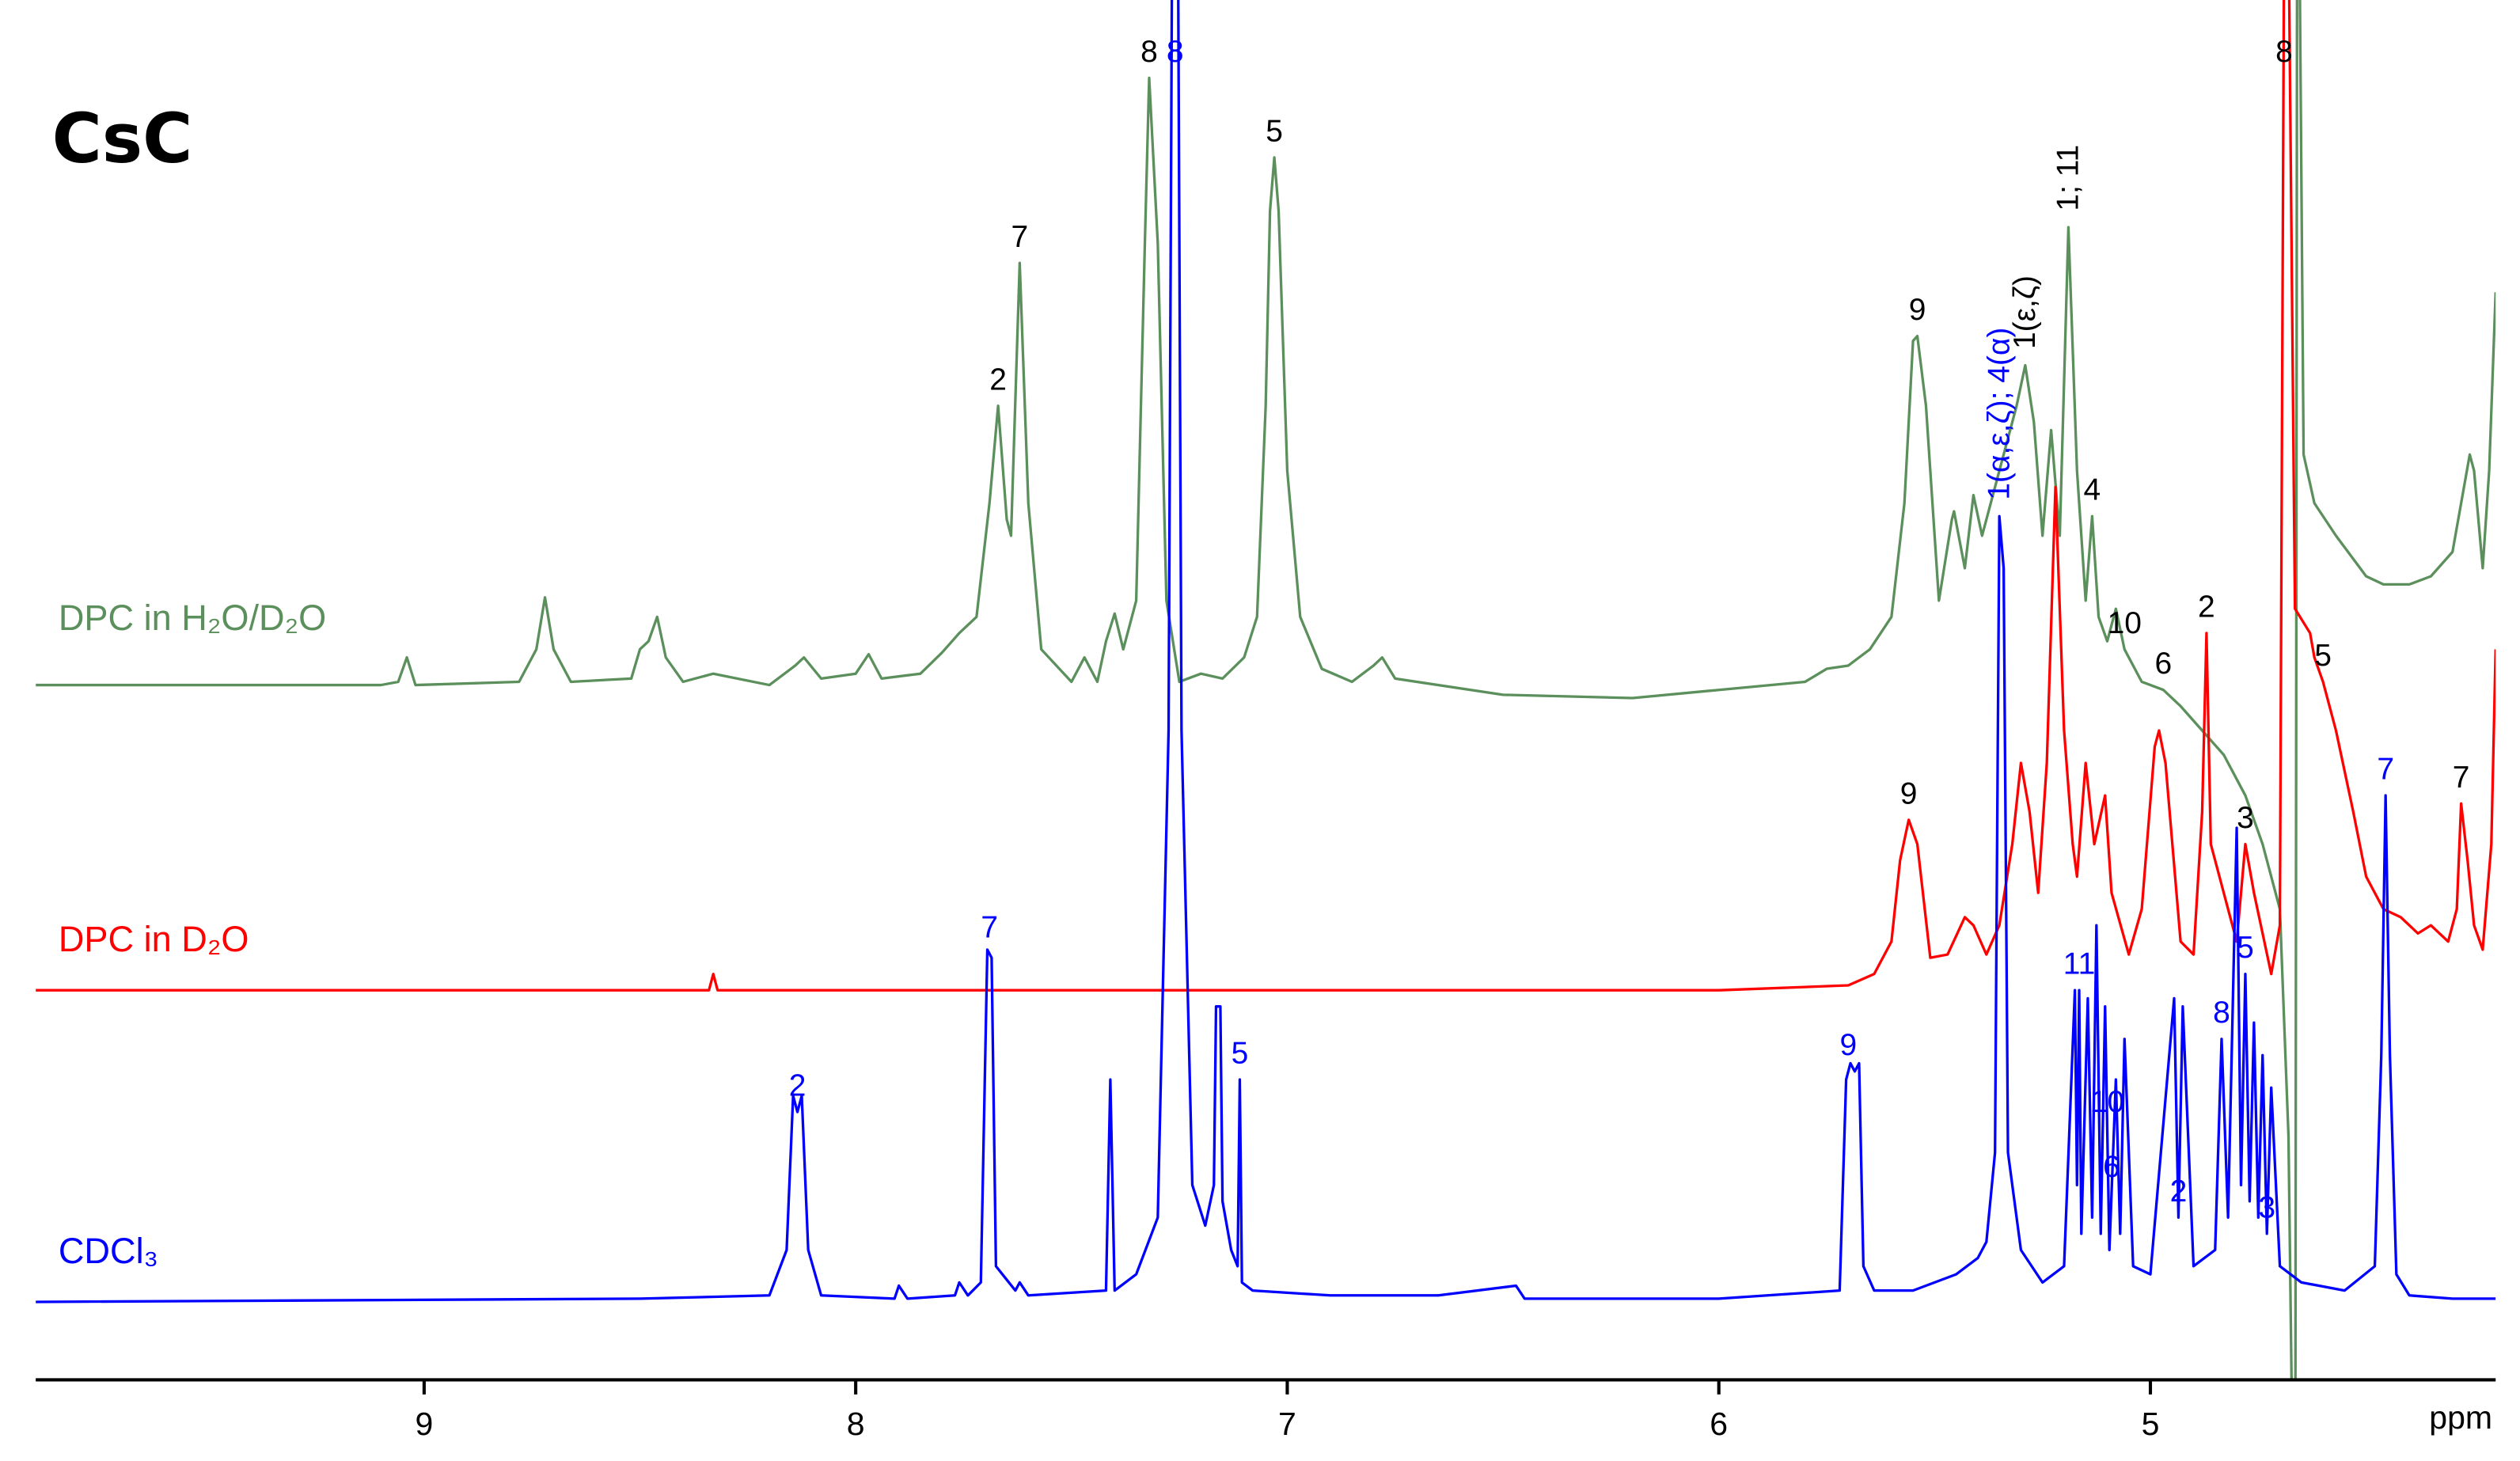  What do you see at coordinates (424, 1424) in the screenshot?
I see `x-tick-label: 9` at bounding box center [424, 1424].